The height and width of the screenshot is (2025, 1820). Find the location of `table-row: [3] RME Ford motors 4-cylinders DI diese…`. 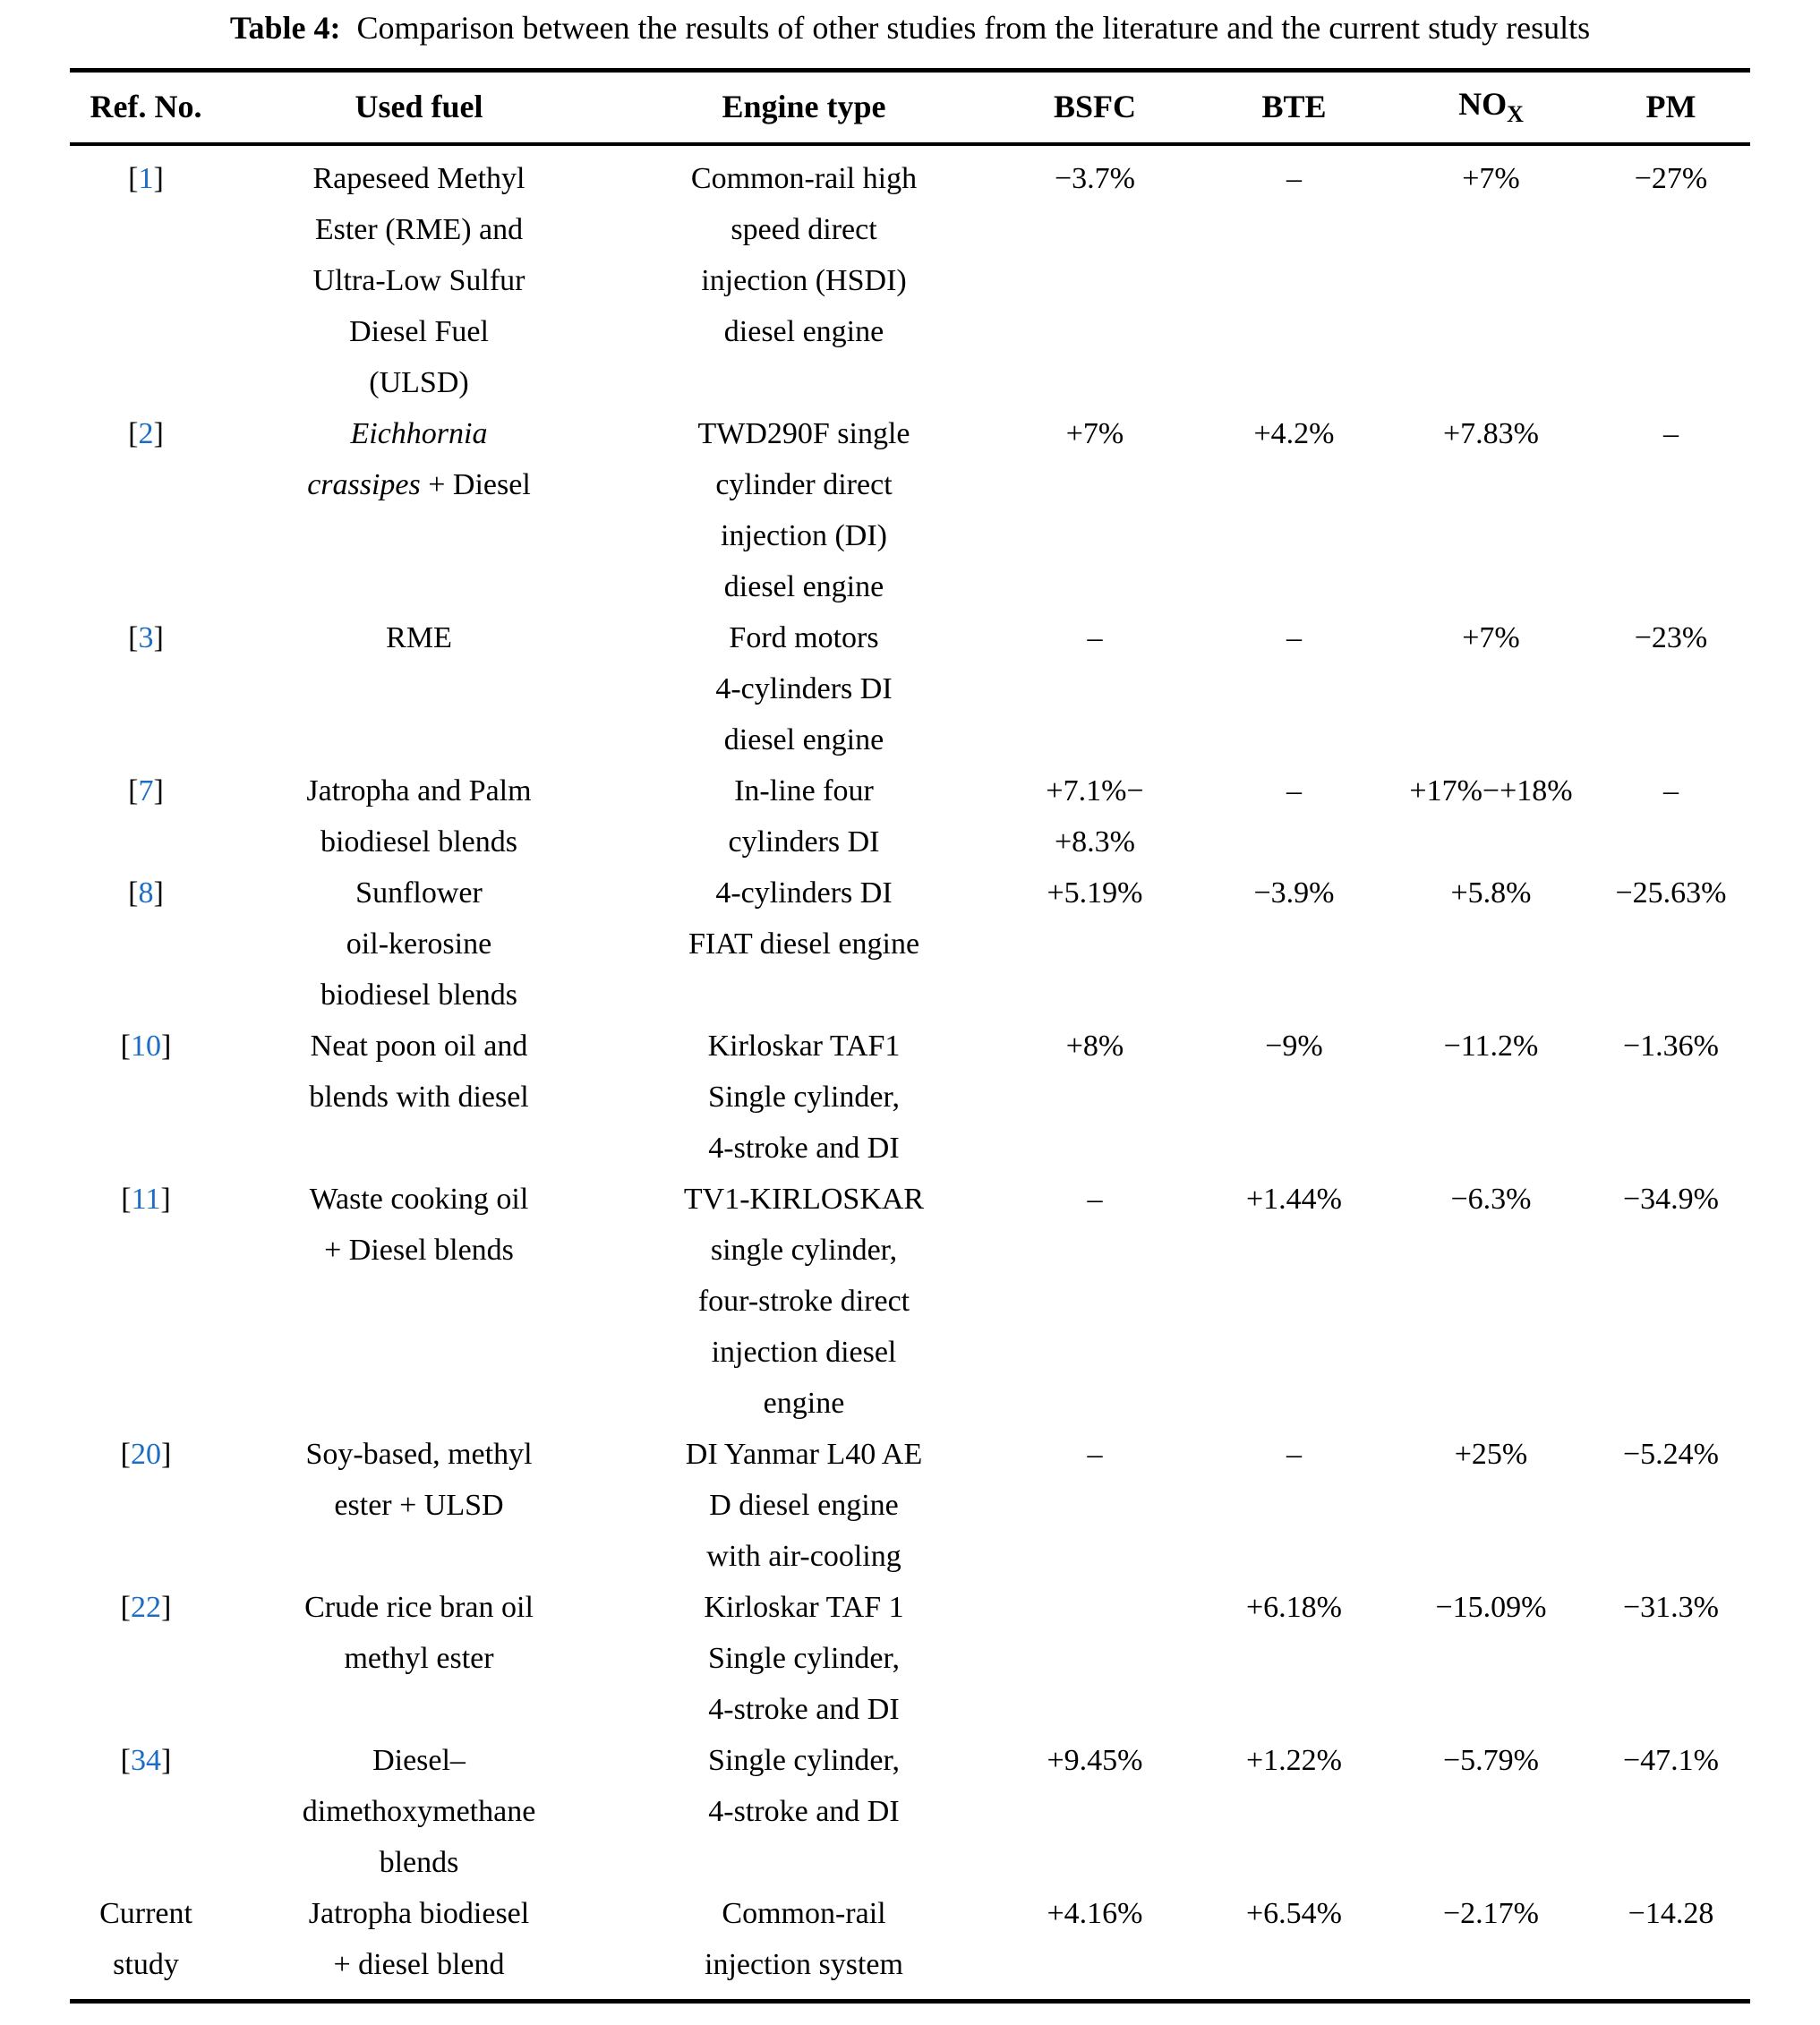

table-row: [3] RME Ford motors 4-cylinders DI diese… is located at coordinates (910, 689).